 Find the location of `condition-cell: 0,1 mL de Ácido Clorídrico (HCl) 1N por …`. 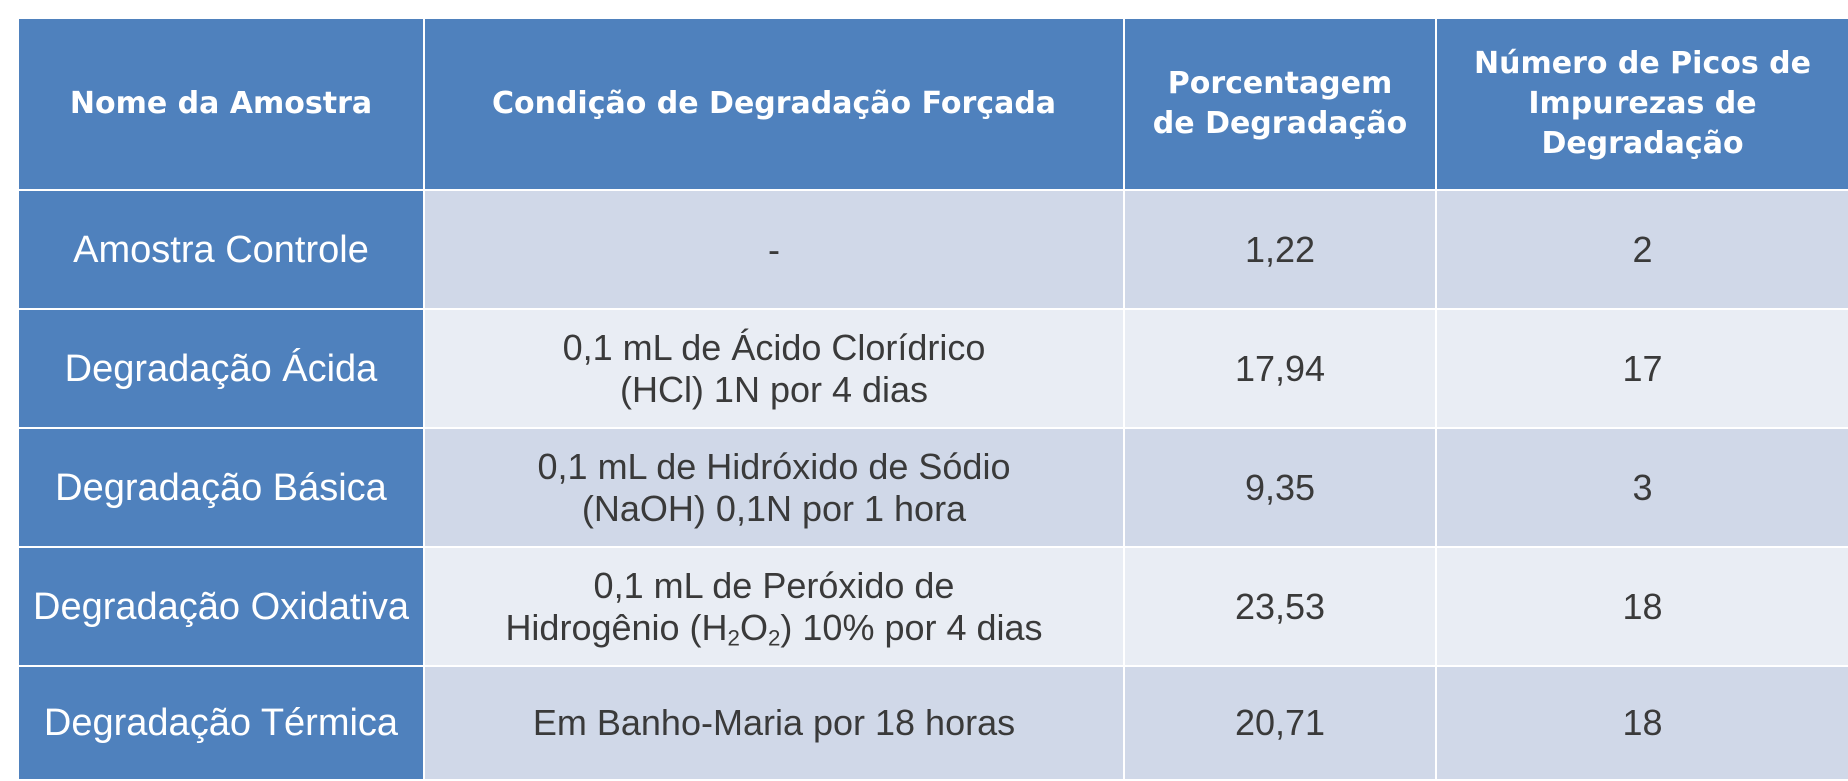

condition-cell: 0,1 mL de Ácido Clorídrico (HCl) 1N por … is located at coordinates (774, 368).